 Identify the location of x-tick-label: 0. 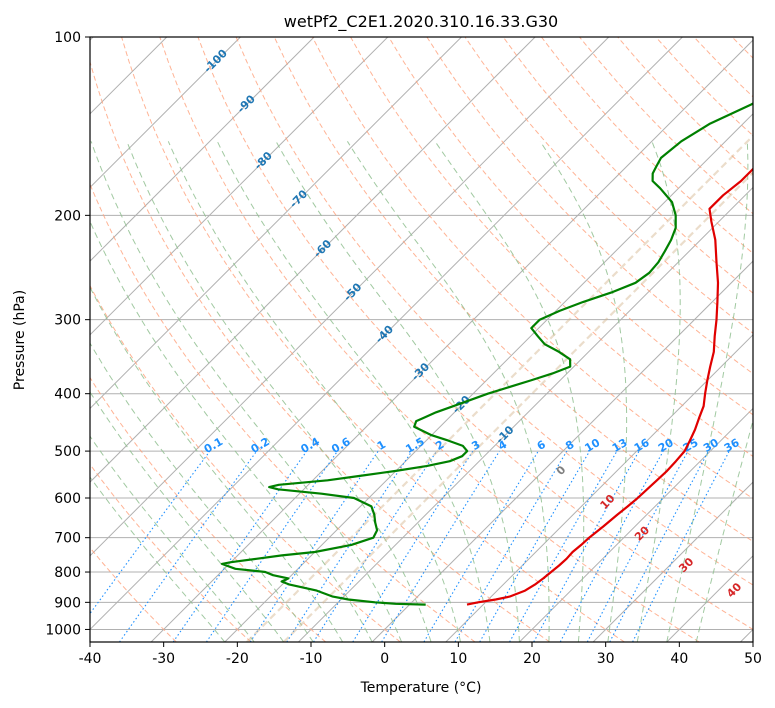
(384, 659).